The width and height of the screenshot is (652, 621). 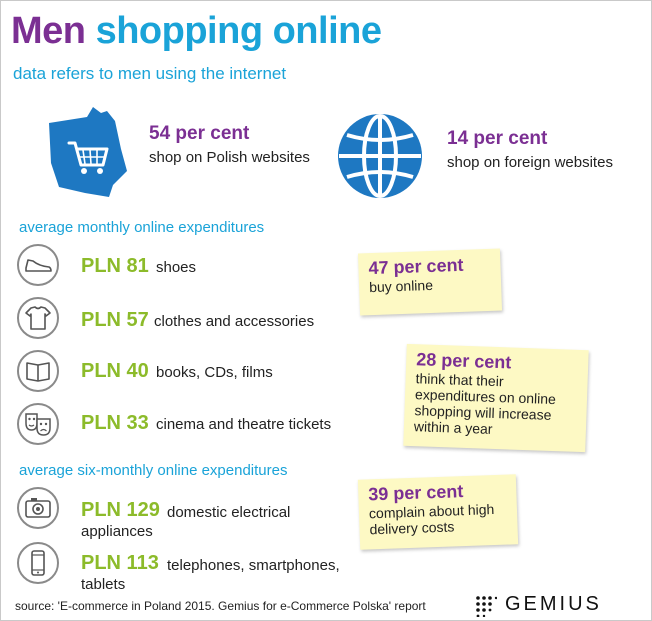 I want to click on monthly-header: average monthly online expenditures, so click(x=142, y=227).